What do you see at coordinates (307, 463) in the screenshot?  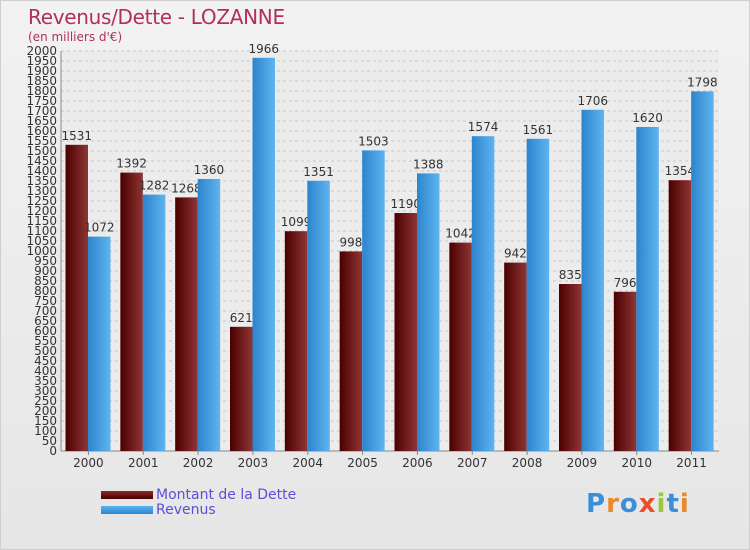 I see `x-tick-label: 2004` at bounding box center [307, 463].